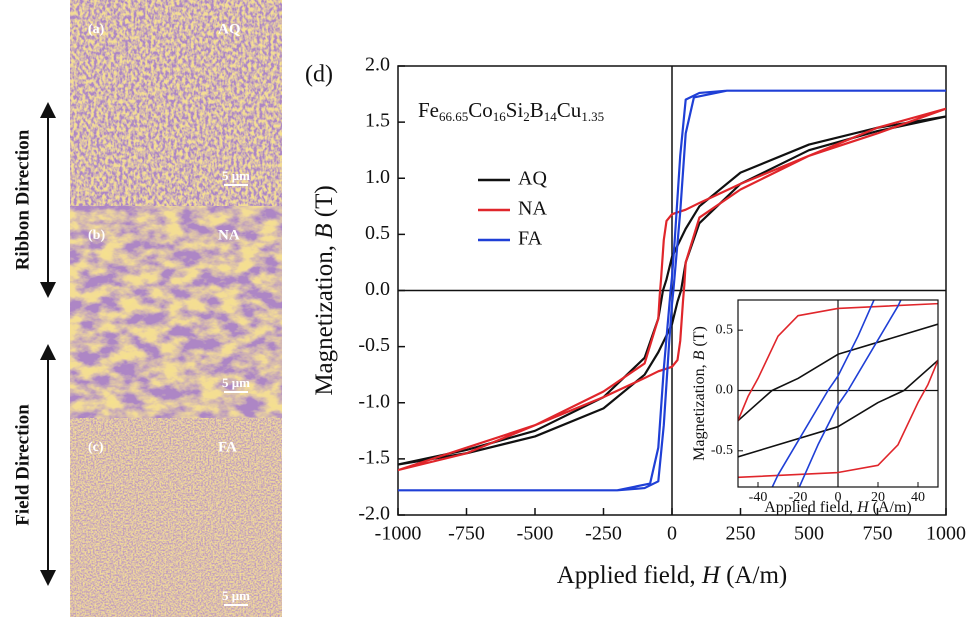 This screenshot has height=622, width=974. What do you see at coordinates (603, 534) in the screenshot?
I see `x-tick-label: -250` at bounding box center [603, 534].